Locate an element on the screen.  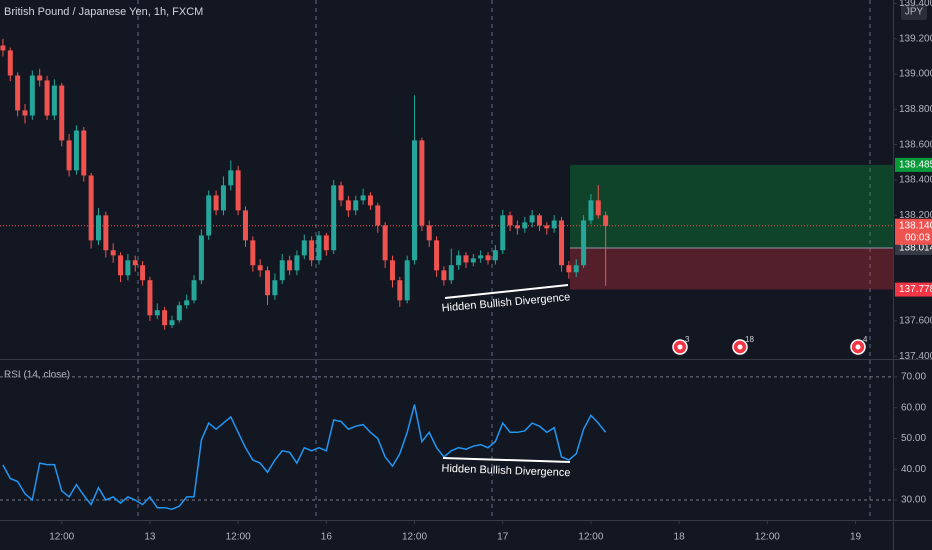
last-price-label: 138.140 is located at coordinates (915, 225).